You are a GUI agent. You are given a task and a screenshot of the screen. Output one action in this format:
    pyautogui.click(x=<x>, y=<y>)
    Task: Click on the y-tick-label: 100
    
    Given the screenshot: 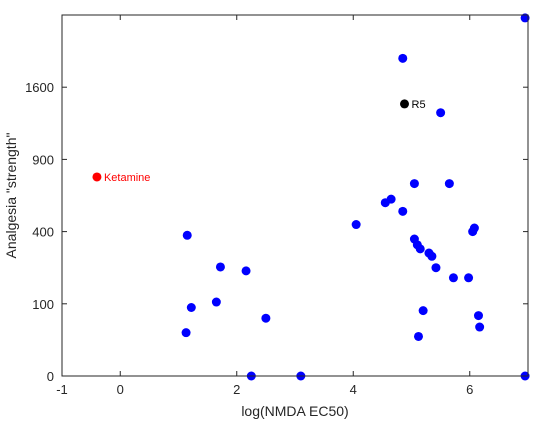 What is the action you would take?
    pyautogui.click(x=43, y=304)
    